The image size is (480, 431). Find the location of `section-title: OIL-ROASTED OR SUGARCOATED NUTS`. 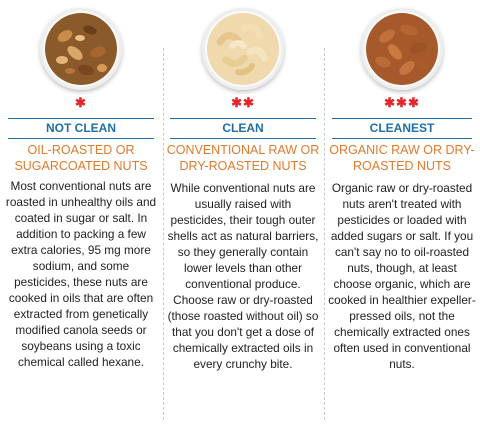

section-title: OIL-ROASTED OR SUGARCOATED NUTS is located at coordinates (81, 158).